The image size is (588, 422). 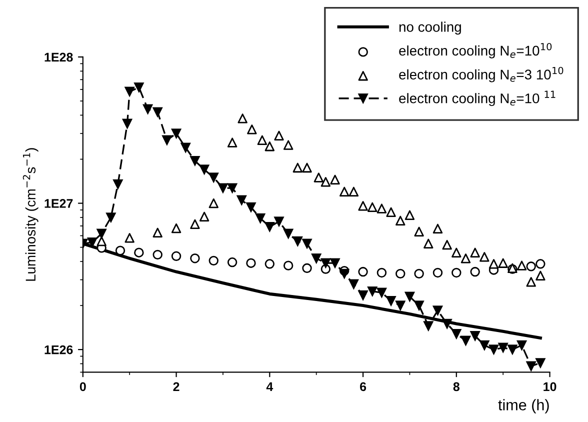 What do you see at coordinates (58, 203) in the screenshot?
I see `y-tick-label: 1E27` at bounding box center [58, 203].